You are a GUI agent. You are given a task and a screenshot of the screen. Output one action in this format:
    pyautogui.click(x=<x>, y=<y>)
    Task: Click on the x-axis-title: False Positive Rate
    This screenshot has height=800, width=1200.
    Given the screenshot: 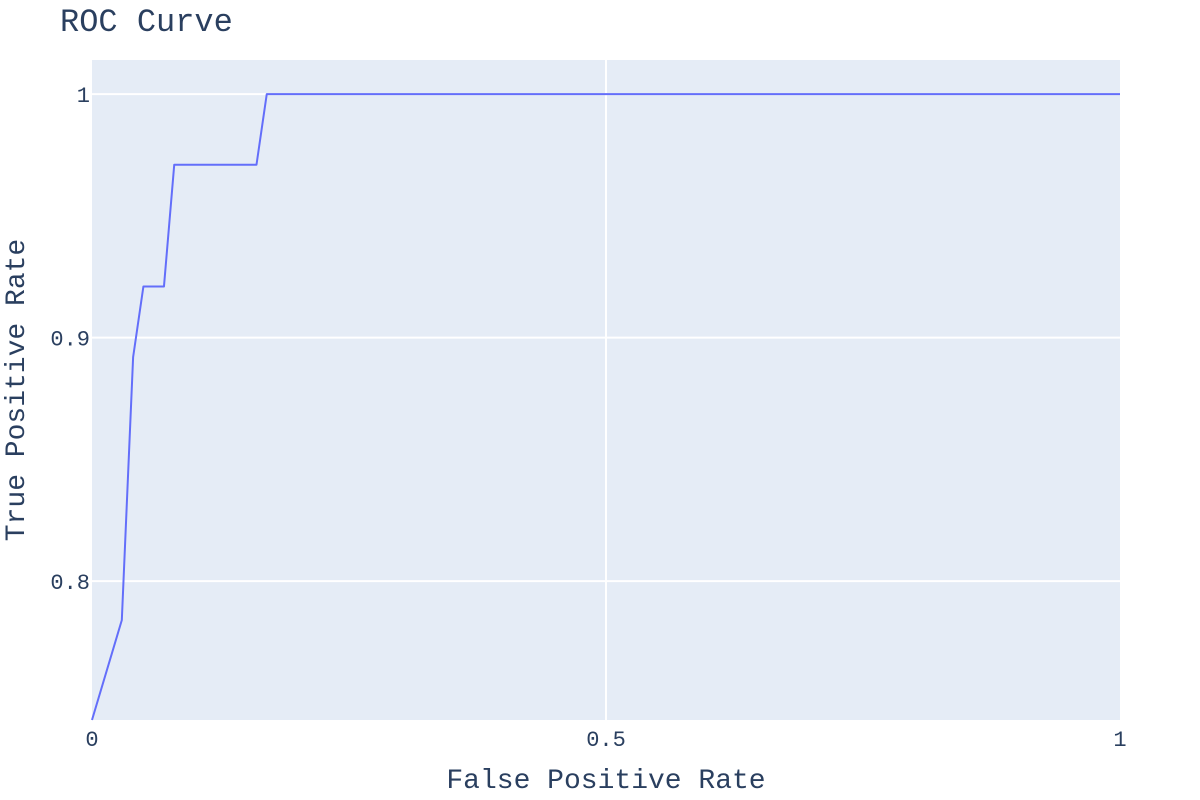 What is the action you would take?
    pyautogui.click(x=605, y=781)
    